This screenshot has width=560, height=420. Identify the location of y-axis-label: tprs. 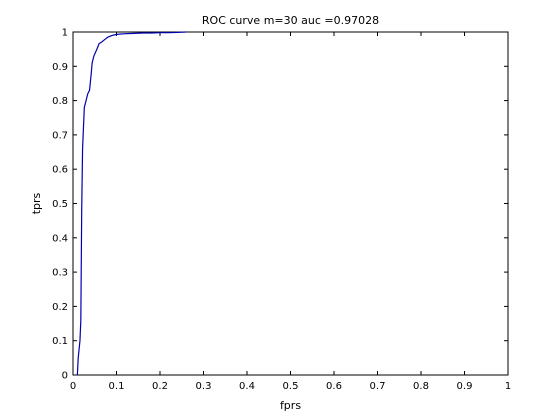
(36, 203).